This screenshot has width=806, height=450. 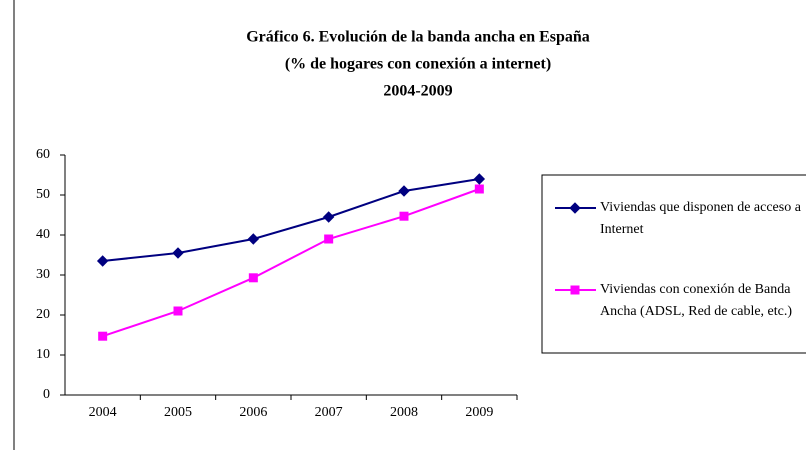 What do you see at coordinates (43, 354) in the screenshot?
I see `y-tick-label: 10` at bounding box center [43, 354].